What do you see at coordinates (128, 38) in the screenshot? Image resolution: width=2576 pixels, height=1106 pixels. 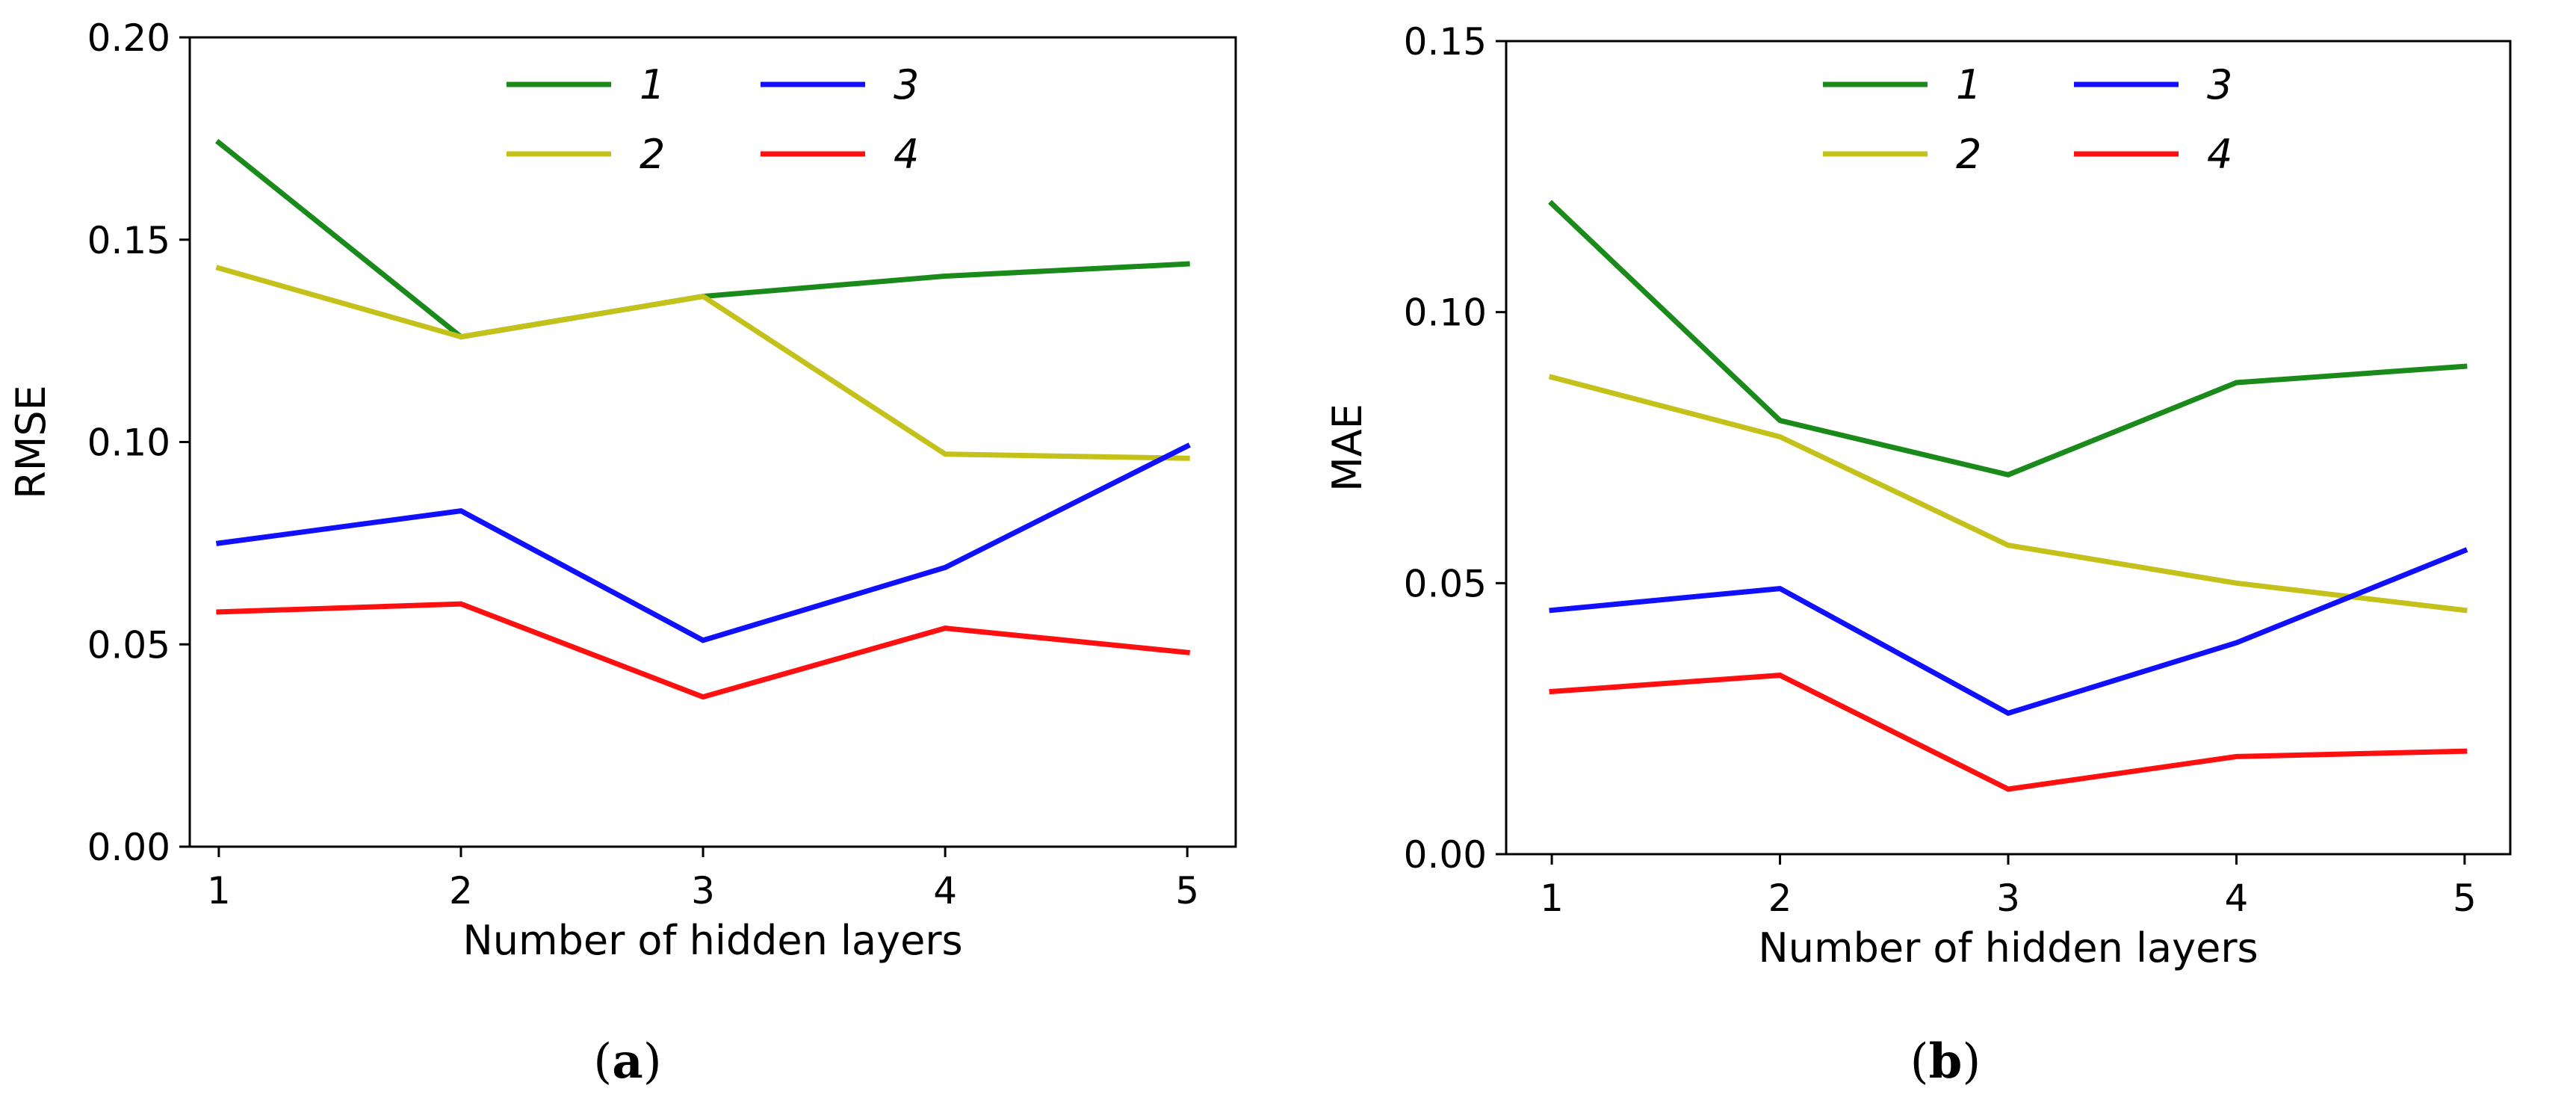 I see `y-tick-label: 0.20` at bounding box center [128, 38].